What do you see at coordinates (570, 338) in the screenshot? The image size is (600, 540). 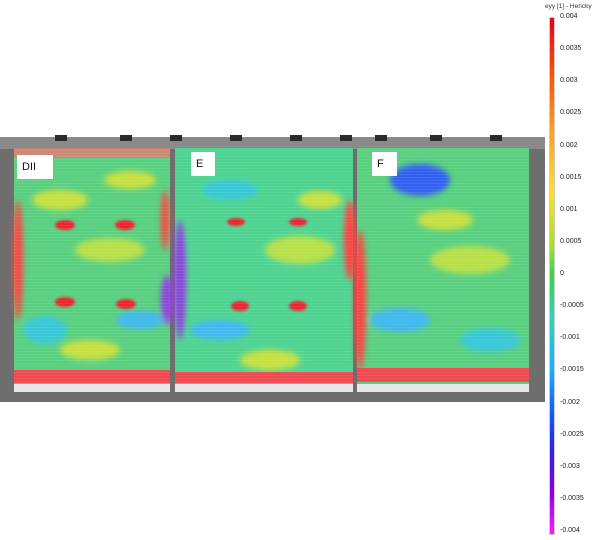 I see `colorbar-tick-label: -0.001` at bounding box center [570, 338].